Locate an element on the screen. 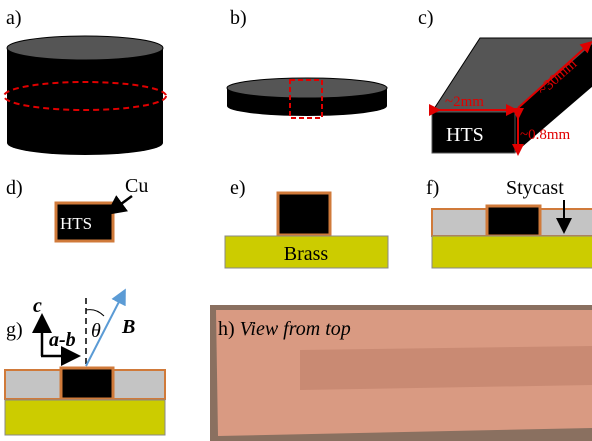  embedded-strip is located at coordinates (446, 368).